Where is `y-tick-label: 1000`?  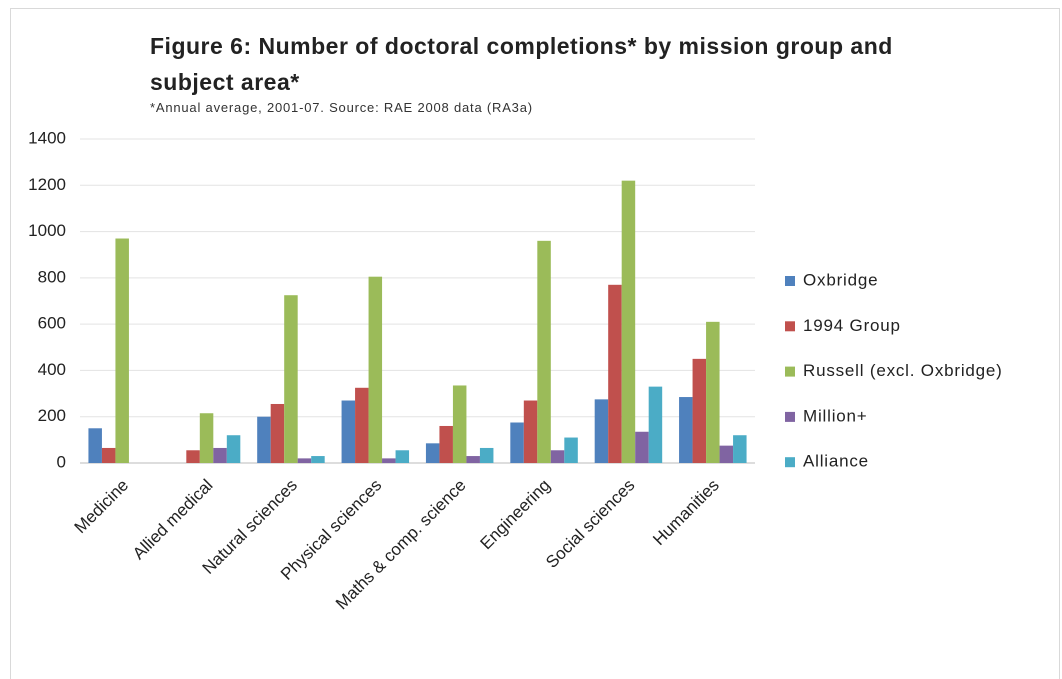 y-tick-label: 1000 is located at coordinates (47, 230).